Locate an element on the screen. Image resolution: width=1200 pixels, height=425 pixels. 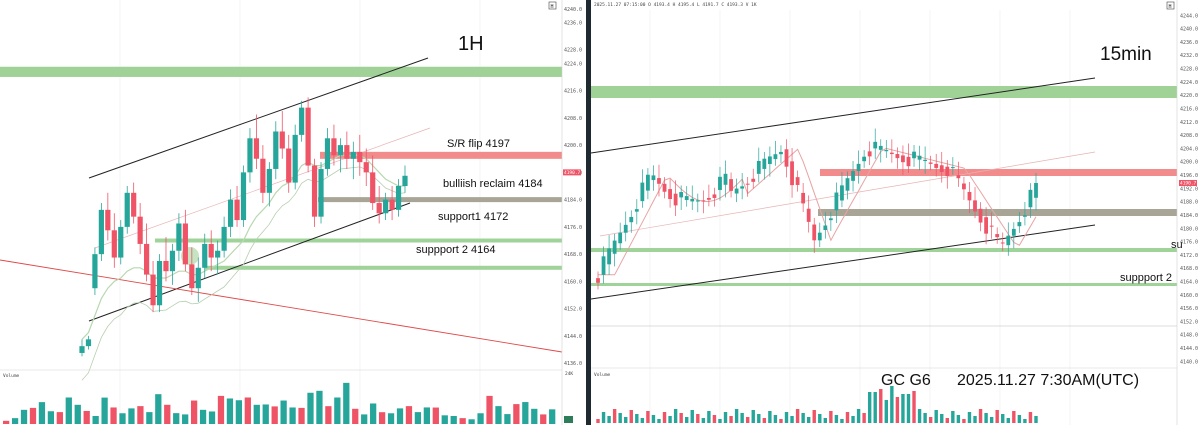
chart-15min-candles is located at coordinates (817, 209).